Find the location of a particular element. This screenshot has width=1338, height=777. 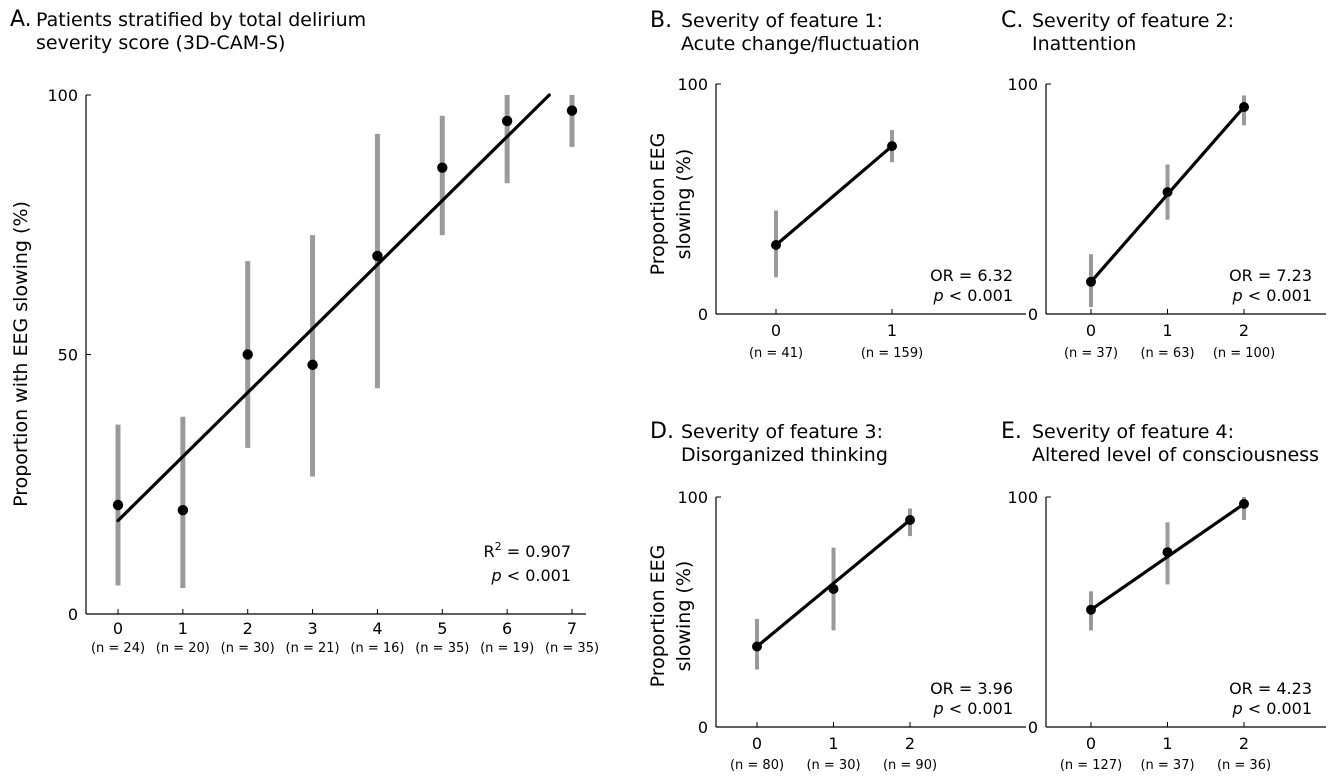

panel-letter: E. is located at coordinates (1011, 431).